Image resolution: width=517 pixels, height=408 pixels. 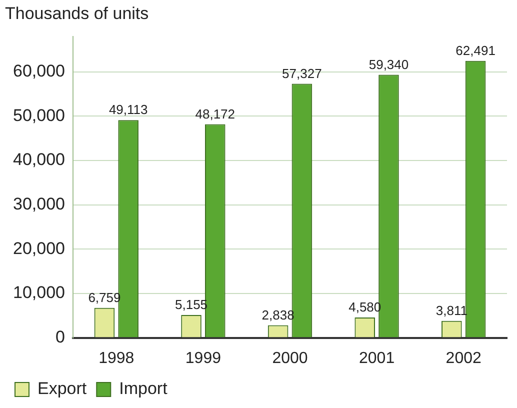 What do you see at coordinates (38, 71) in the screenshot?
I see `y-tick-label: 60,000` at bounding box center [38, 71].